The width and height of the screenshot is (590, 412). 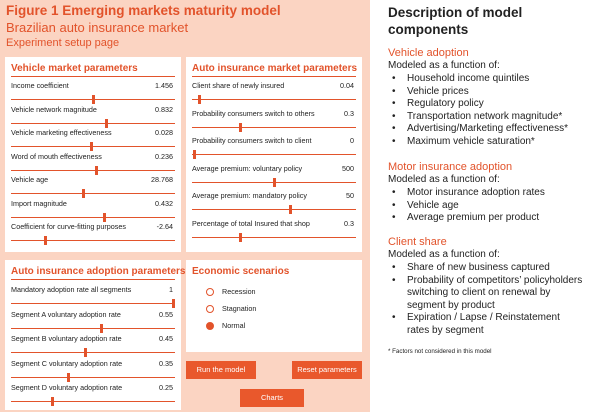 What do you see at coordinates (487, 268) in the screenshot?
I see `list-item: • Share of new business captured` at bounding box center [487, 268].